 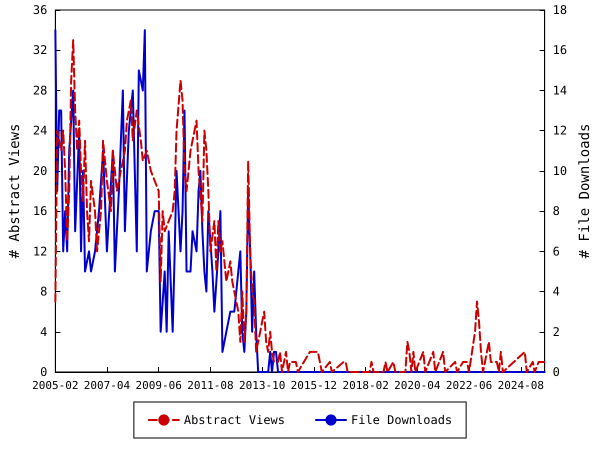 I want to click on x-tick-label: 2024-08, so click(x=521, y=385).